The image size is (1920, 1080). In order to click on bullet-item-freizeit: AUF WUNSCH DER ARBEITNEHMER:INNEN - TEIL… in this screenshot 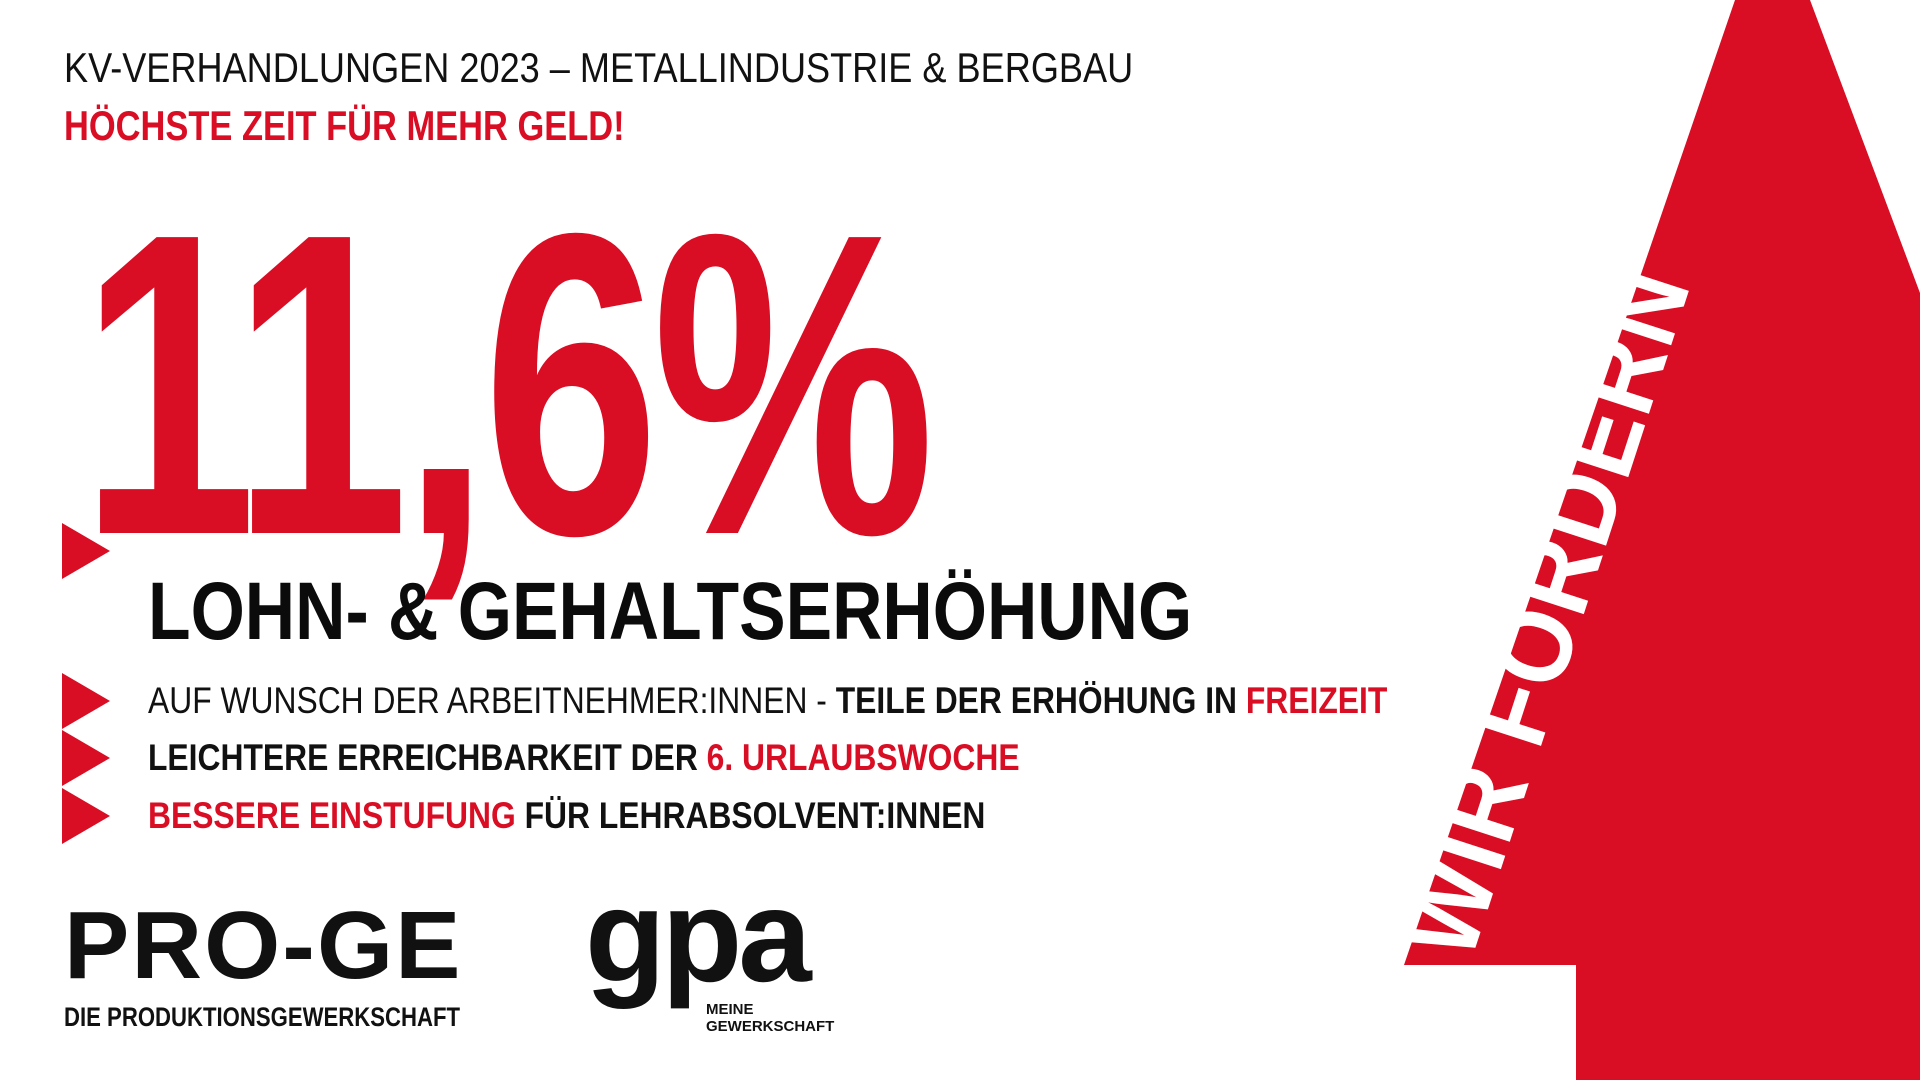, I will do `click(767, 701)`.